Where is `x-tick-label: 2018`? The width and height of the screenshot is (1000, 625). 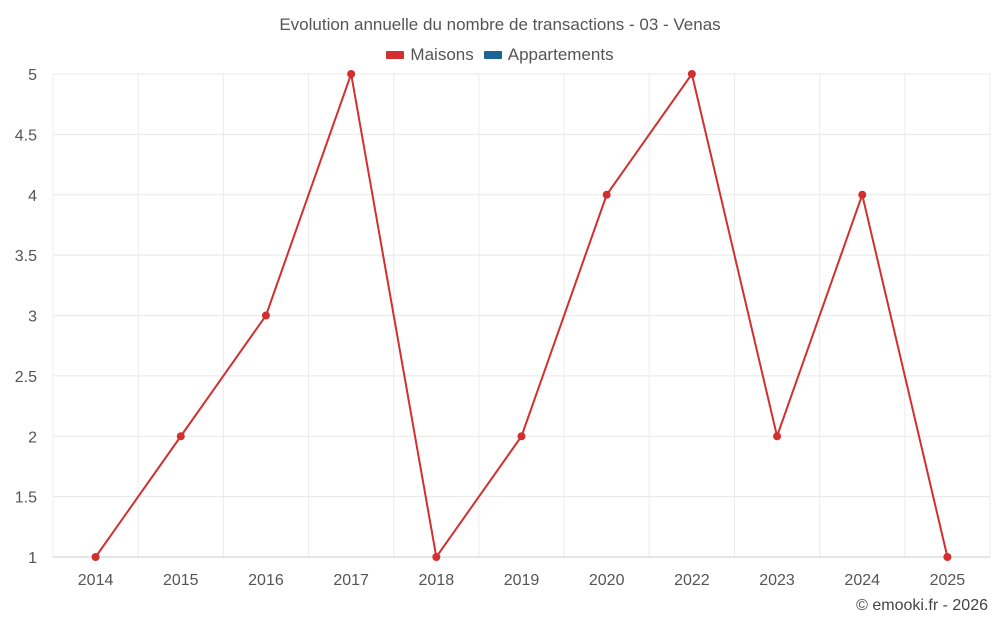 x-tick-label: 2018 is located at coordinates (437, 580).